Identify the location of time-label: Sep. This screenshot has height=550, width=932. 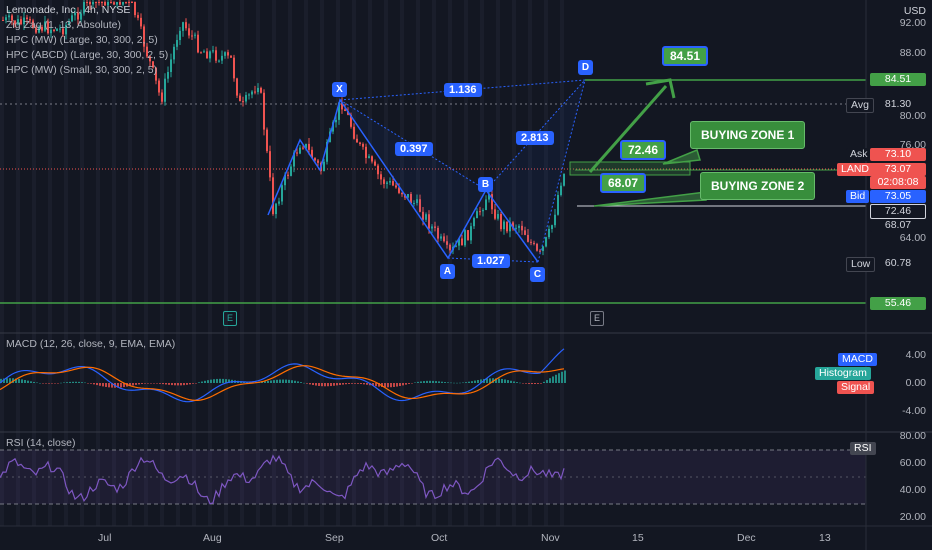
(334, 538).